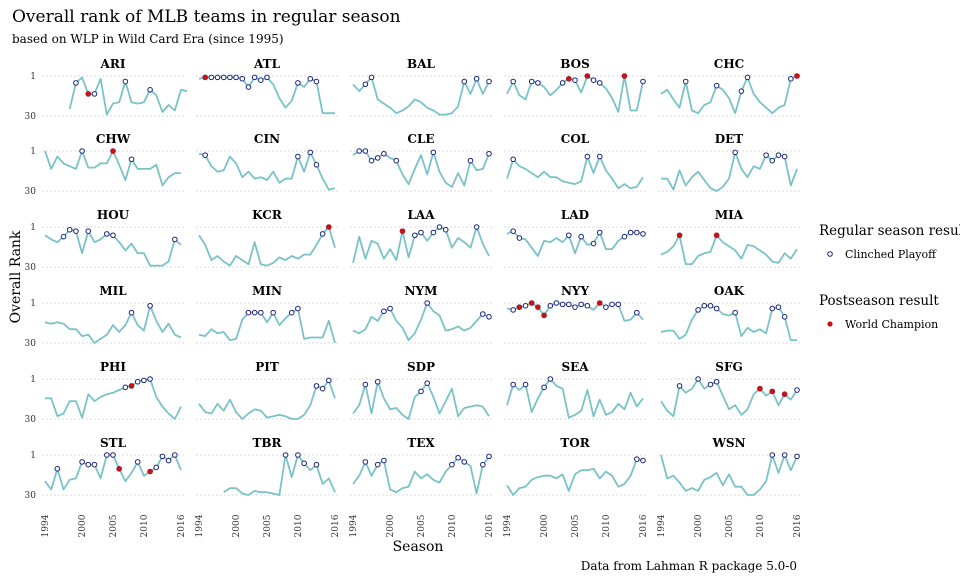  What do you see at coordinates (575, 215) in the screenshot?
I see `panel-title: LAD` at bounding box center [575, 215].